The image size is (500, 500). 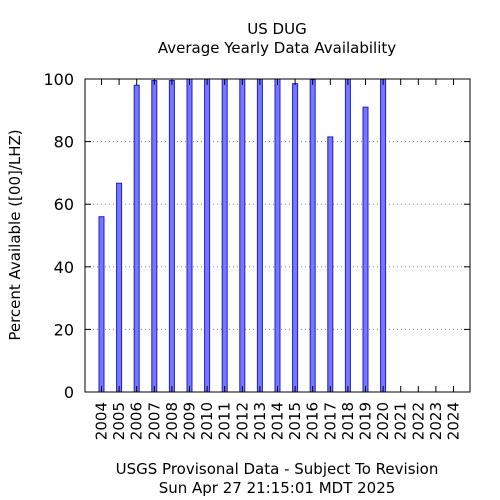 I want to click on y-tick-label: 100, so click(x=58, y=79).